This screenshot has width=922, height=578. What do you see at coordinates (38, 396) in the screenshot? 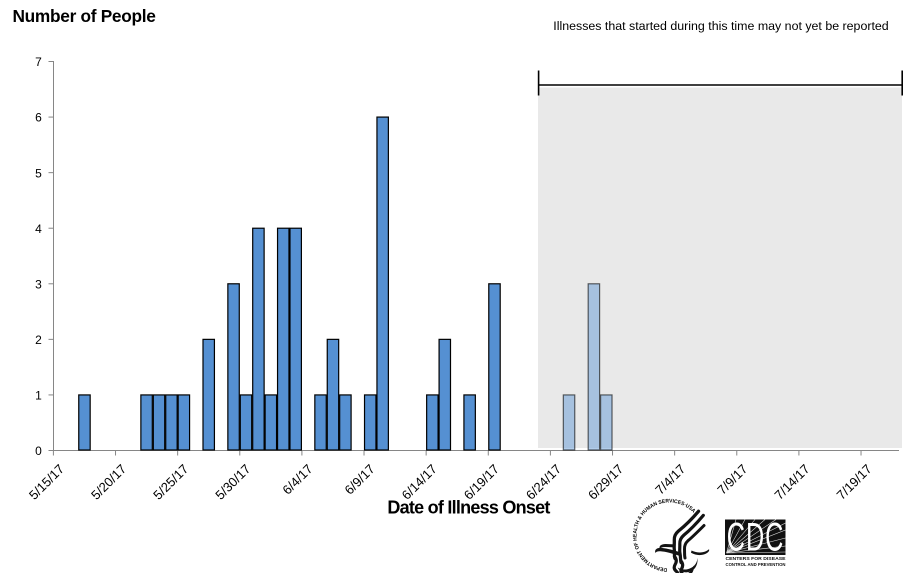
I see `svg-text: 1` at bounding box center [38, 396].